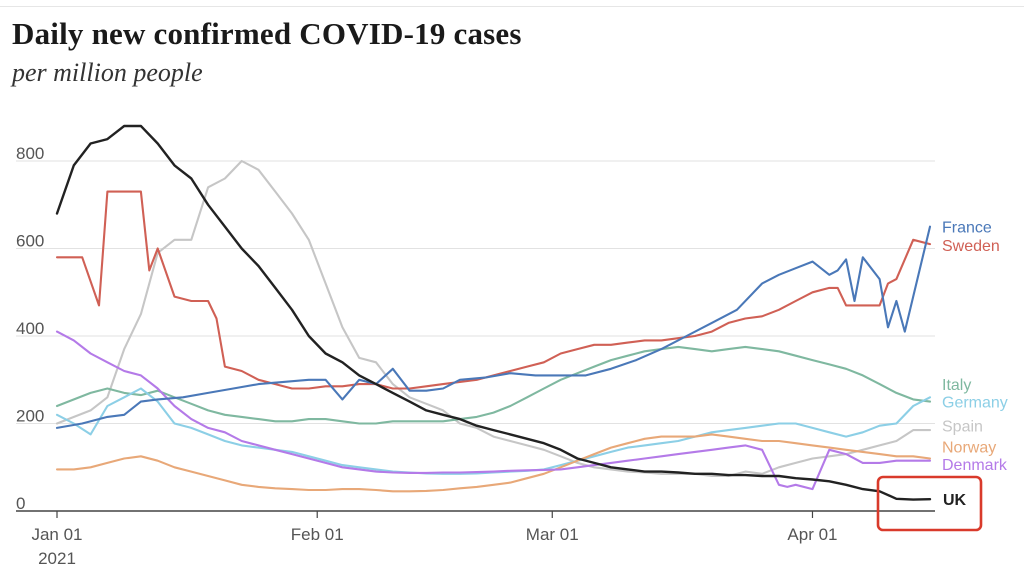 The image size is (1024, 567). Describe the element at coordinates (56, 534) in the screenshot. I see `x-tick-label: Jan 01` at that location.